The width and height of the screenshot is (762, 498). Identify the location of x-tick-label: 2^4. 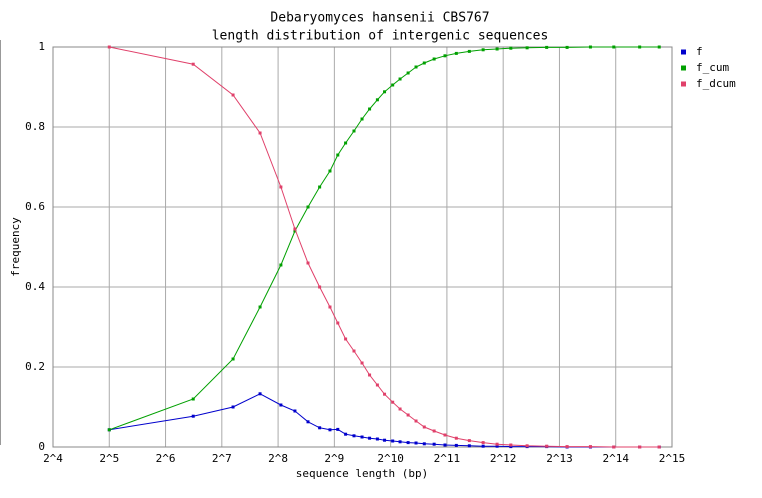
(53, 458).